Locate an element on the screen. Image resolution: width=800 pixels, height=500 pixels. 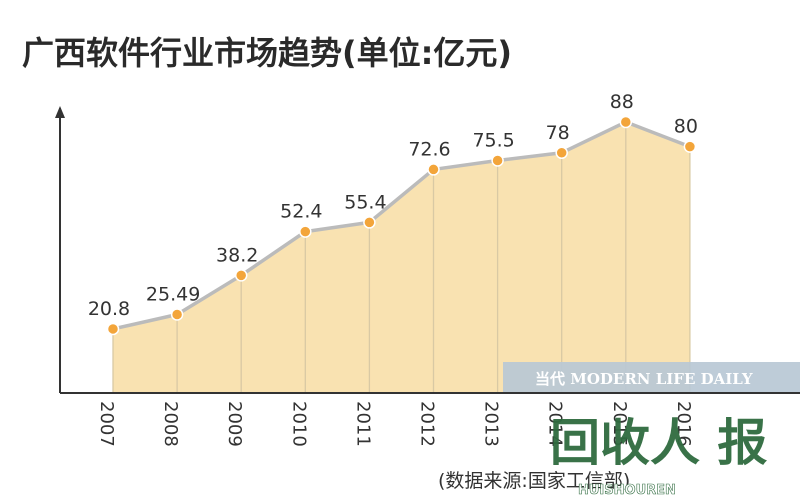
data-label-2015: 88 is located at coordinates (622, 102).